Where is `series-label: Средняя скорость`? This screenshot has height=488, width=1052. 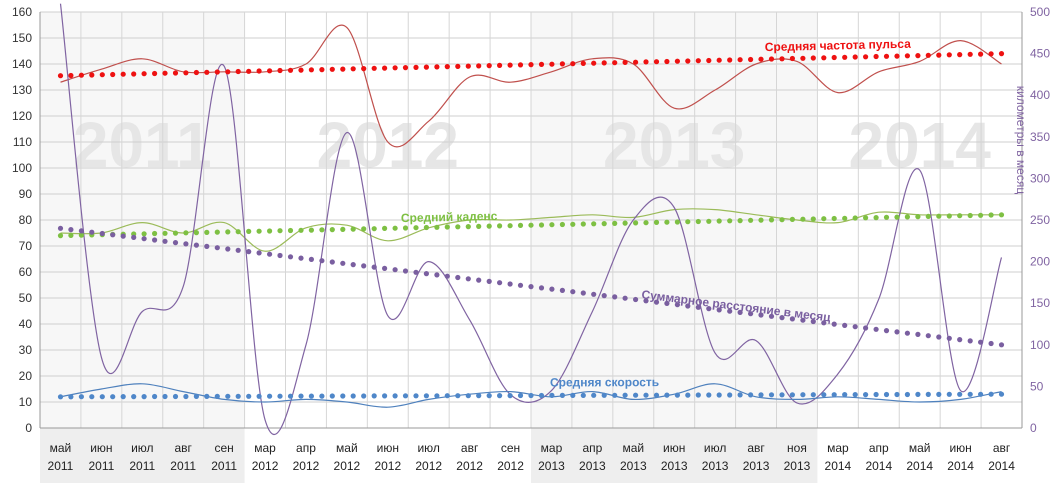
series-label: Средняя скорость is located at coordinates (604, 382).